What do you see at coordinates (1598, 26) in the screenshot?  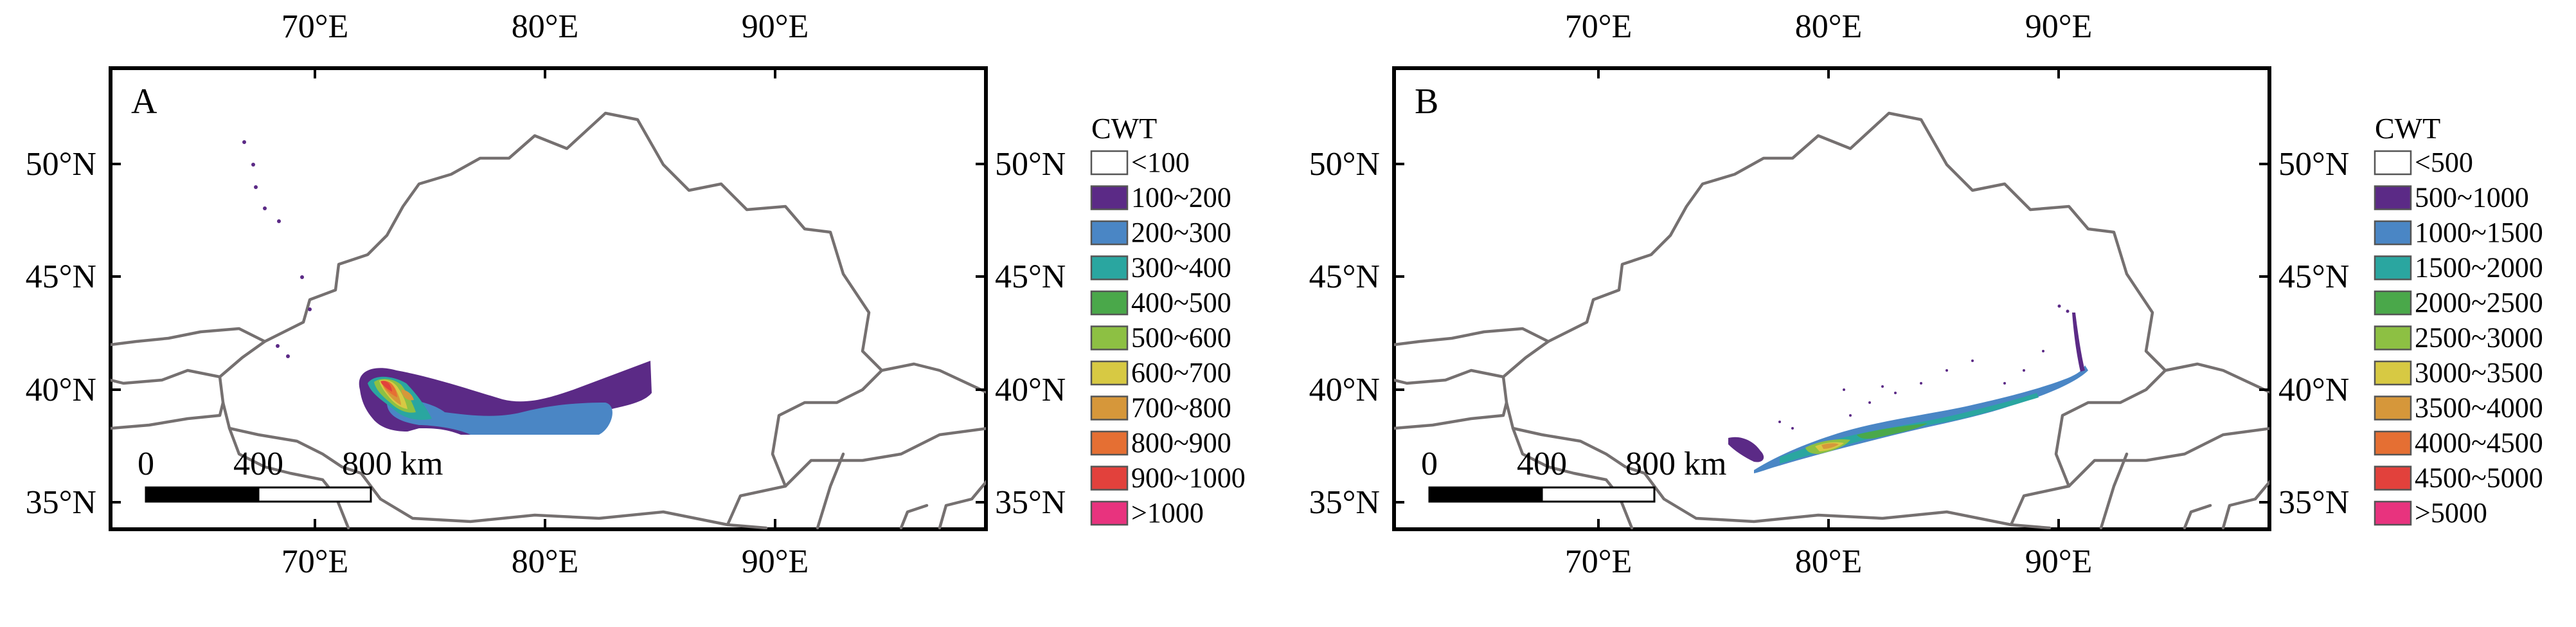 I see `panel-b-top-lon-70: 70°E` at bounding box center [1598, 26].